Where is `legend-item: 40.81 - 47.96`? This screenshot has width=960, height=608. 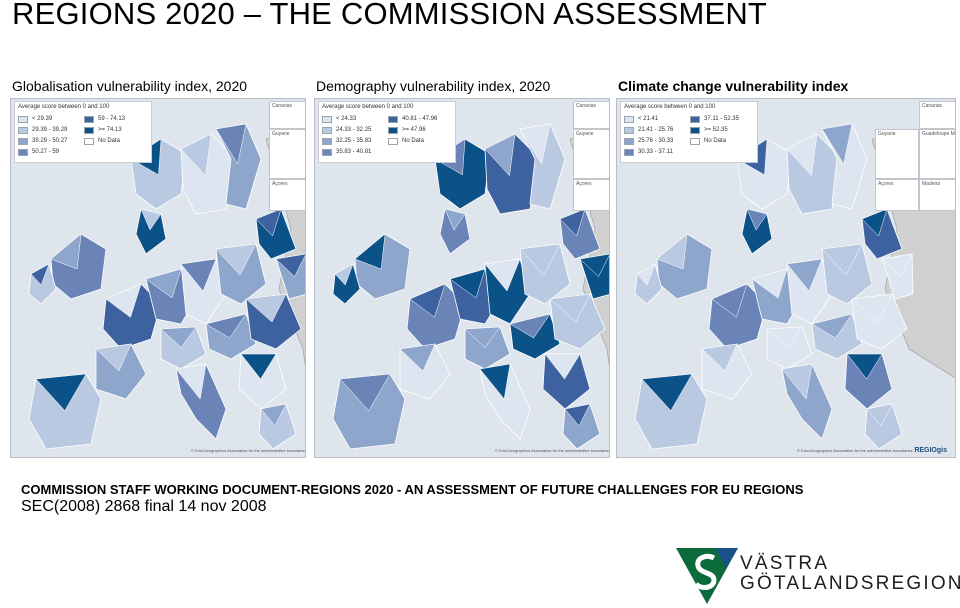
legend-item: 40.81 - 47.96 is located at coordinates (412, 119).